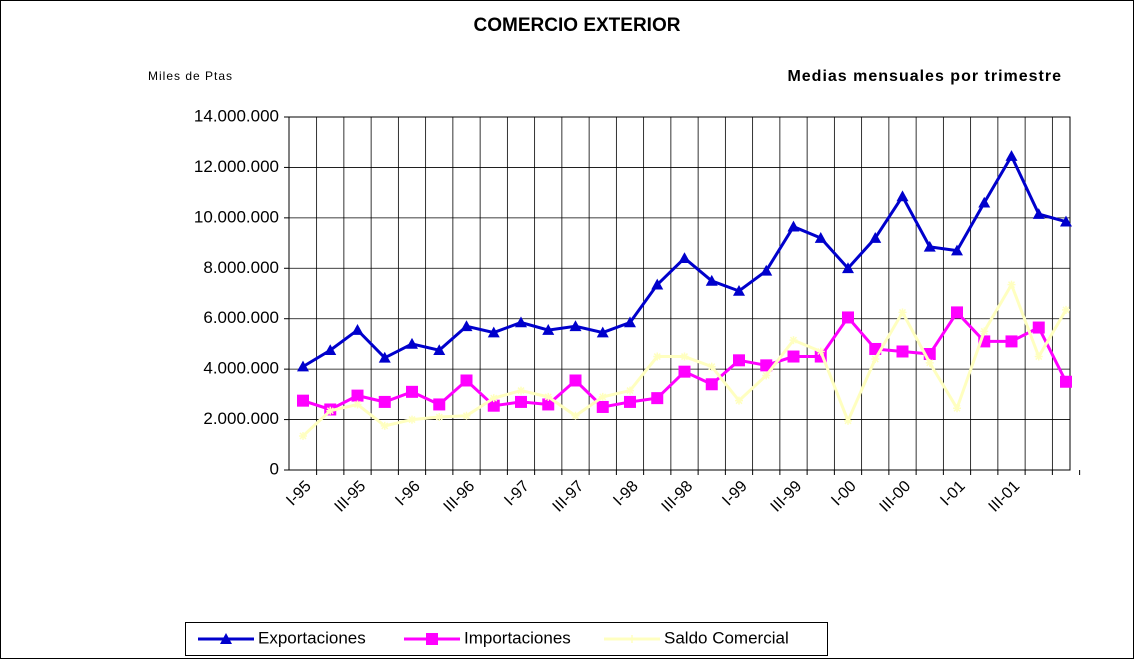 This screenshot has width=1134, height=659. I want to click on y-tick-label: 14.000.000, so click(236, 115).